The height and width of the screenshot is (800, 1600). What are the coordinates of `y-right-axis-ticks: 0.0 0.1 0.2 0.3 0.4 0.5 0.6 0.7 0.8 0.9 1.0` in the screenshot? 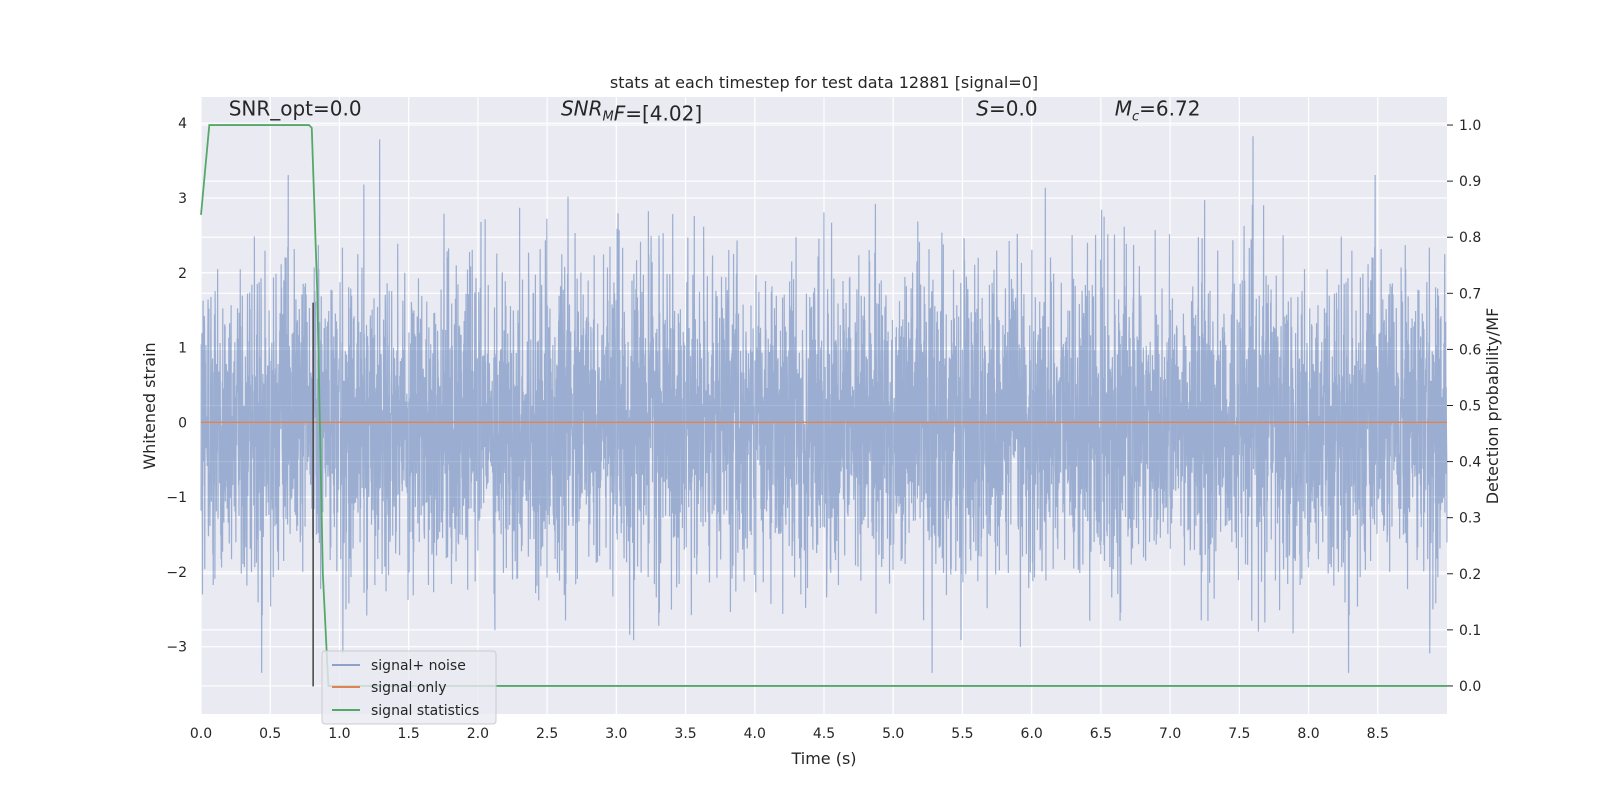 It's located at (1464, 406).